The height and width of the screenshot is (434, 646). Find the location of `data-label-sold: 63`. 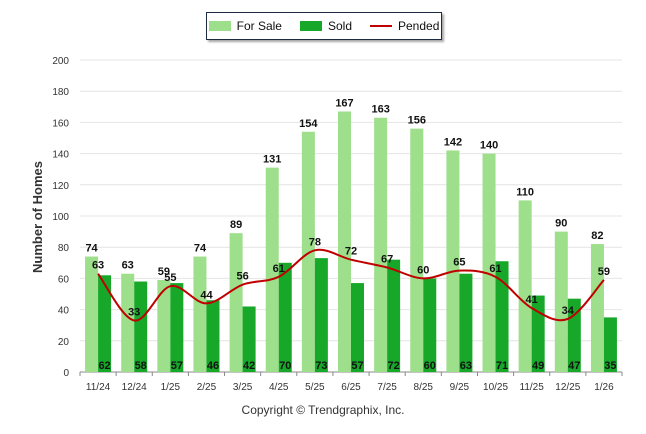

data-label-sold: 63 is located at coordinates (466, 366).